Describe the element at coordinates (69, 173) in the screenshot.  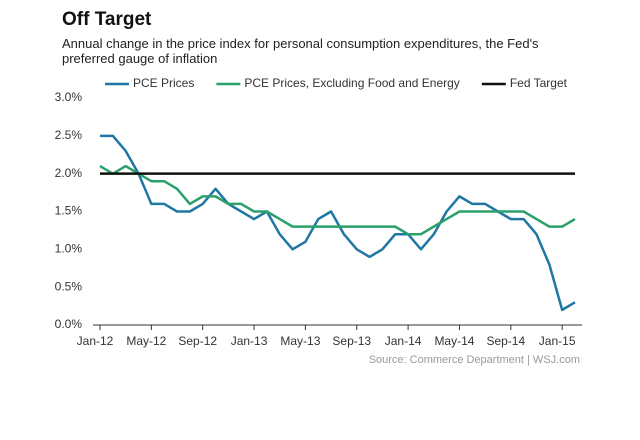
I see `y-tick-label: 2.0%` at that location.